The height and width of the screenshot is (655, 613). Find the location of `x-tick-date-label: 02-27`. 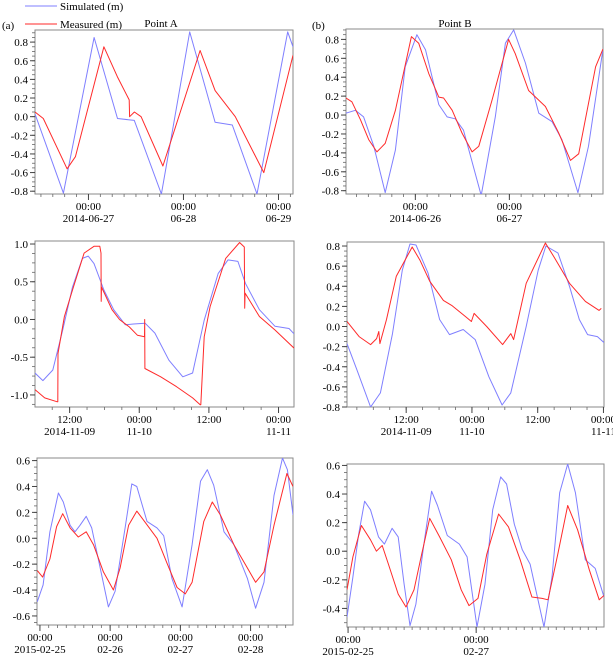

x-tick-date-label: 02-27 is located at coordinates (181, 649).